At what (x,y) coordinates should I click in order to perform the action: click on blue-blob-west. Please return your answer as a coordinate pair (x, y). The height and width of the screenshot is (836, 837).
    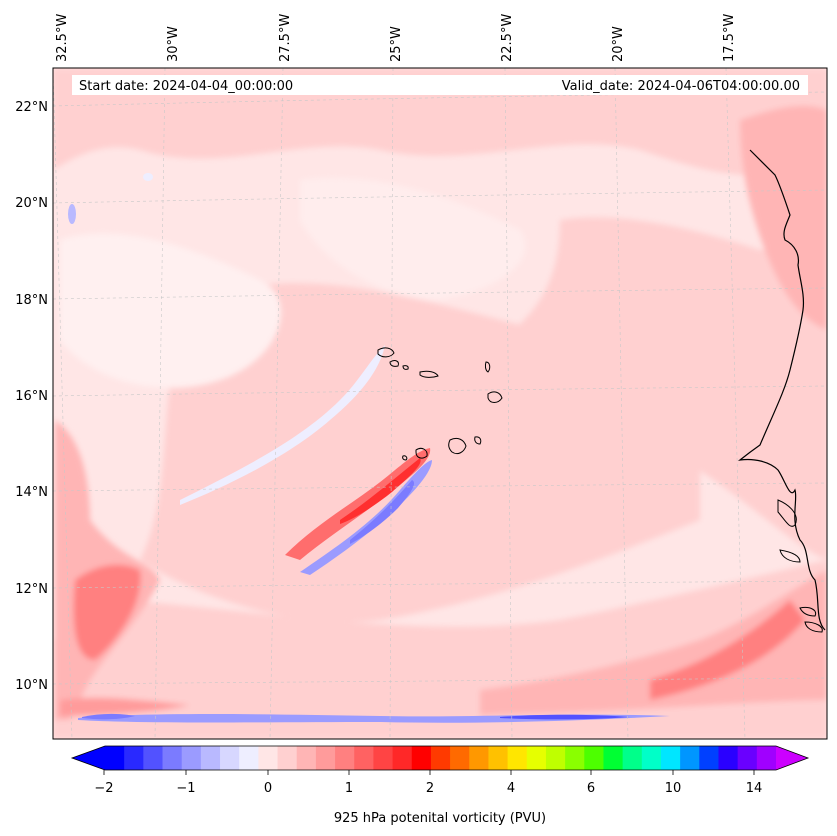
    Looking at the image, I should click on (72, 214).